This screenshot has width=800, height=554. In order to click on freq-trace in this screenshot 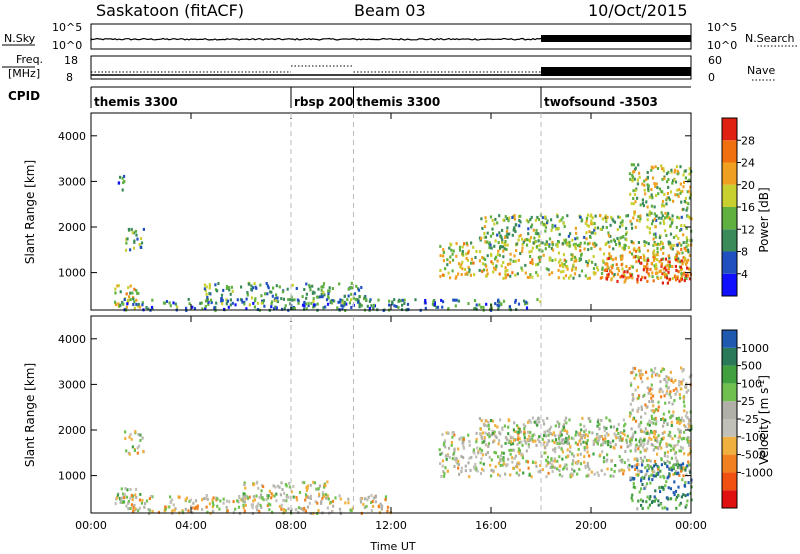, I will do `click(391, 70)`.